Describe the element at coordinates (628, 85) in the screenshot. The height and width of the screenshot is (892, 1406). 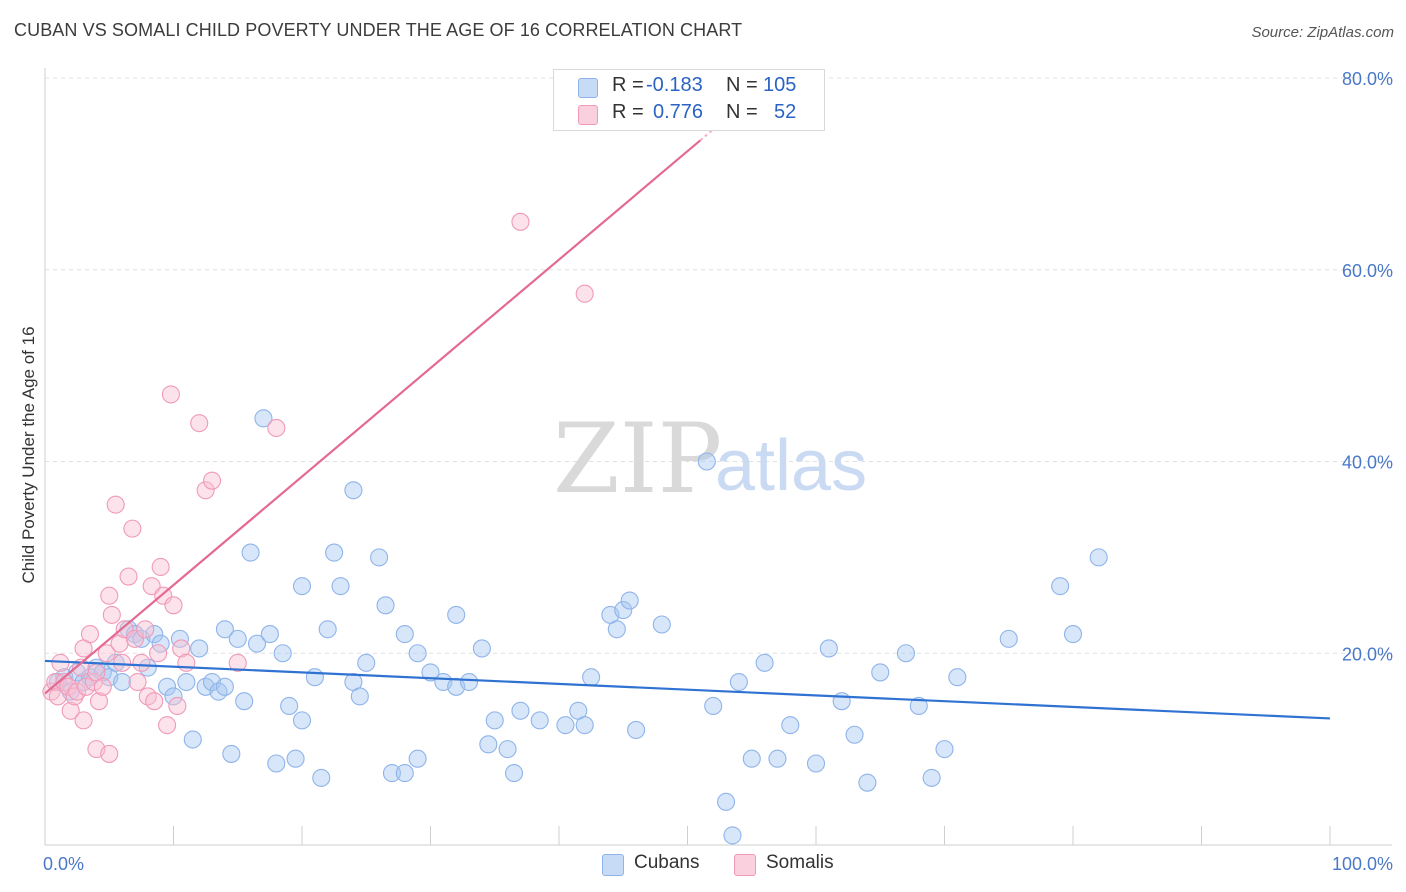
I see `r-label: R =` at that location.